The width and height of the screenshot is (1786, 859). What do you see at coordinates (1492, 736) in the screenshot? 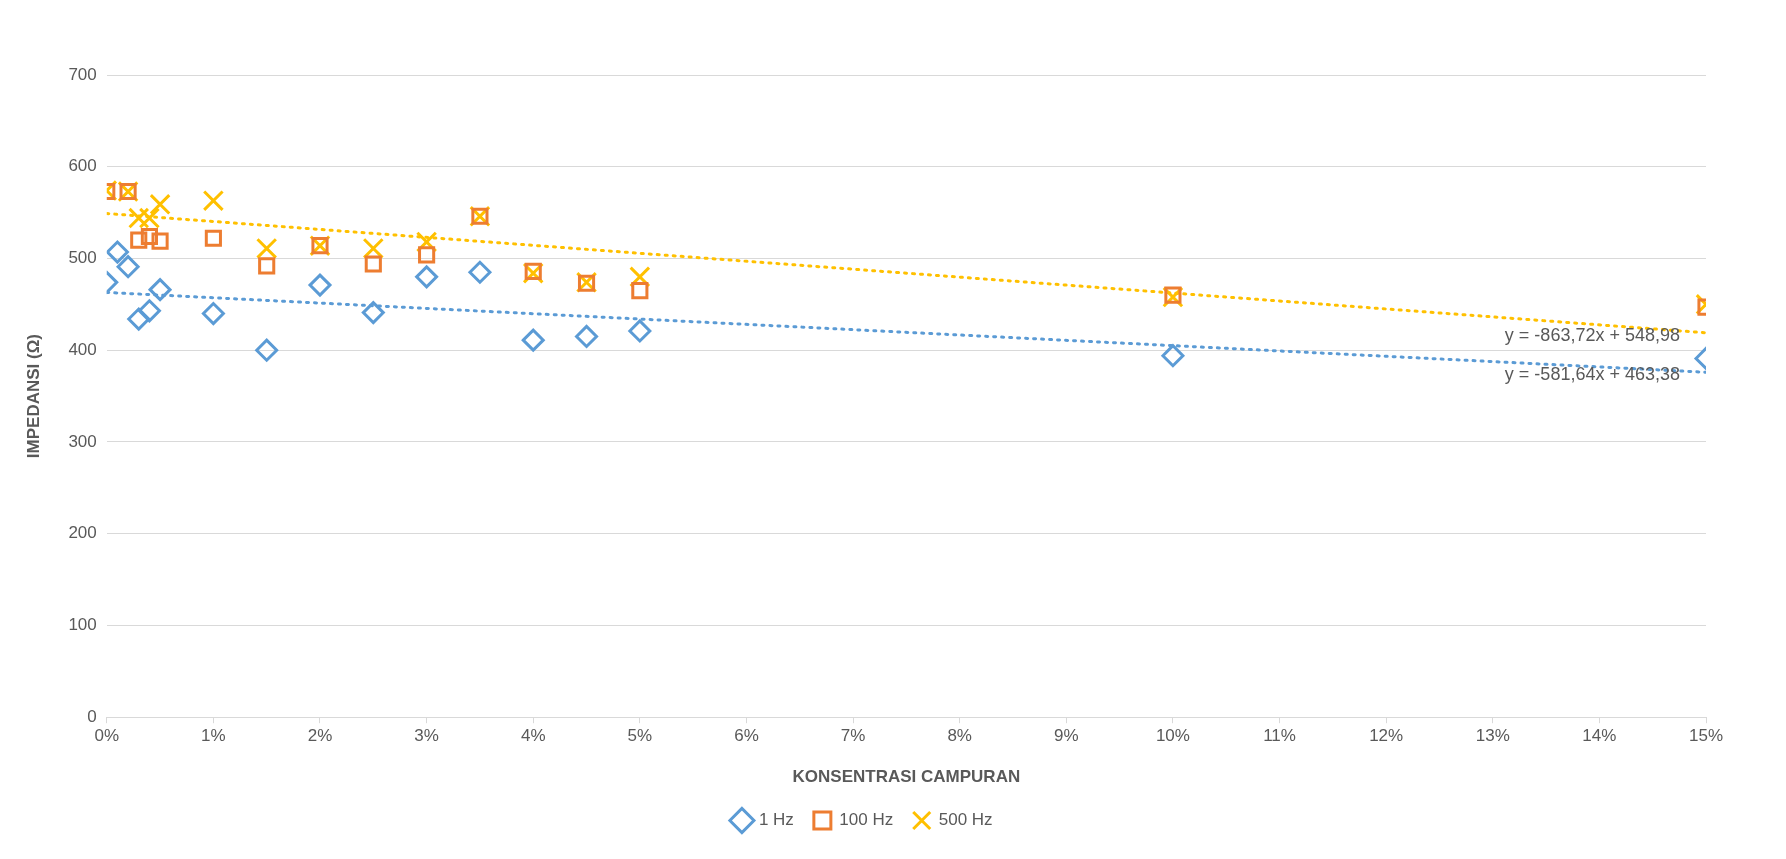
I see `x-tick-label: 13%` at bounding box center [1492, 736].